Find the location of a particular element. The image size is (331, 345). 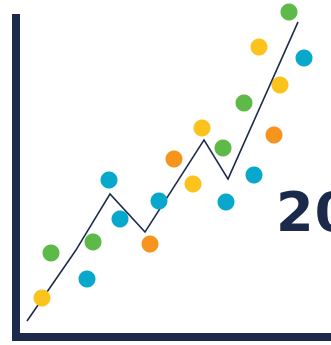

horizontal-axis-bar is located at coordinates (171, 337).